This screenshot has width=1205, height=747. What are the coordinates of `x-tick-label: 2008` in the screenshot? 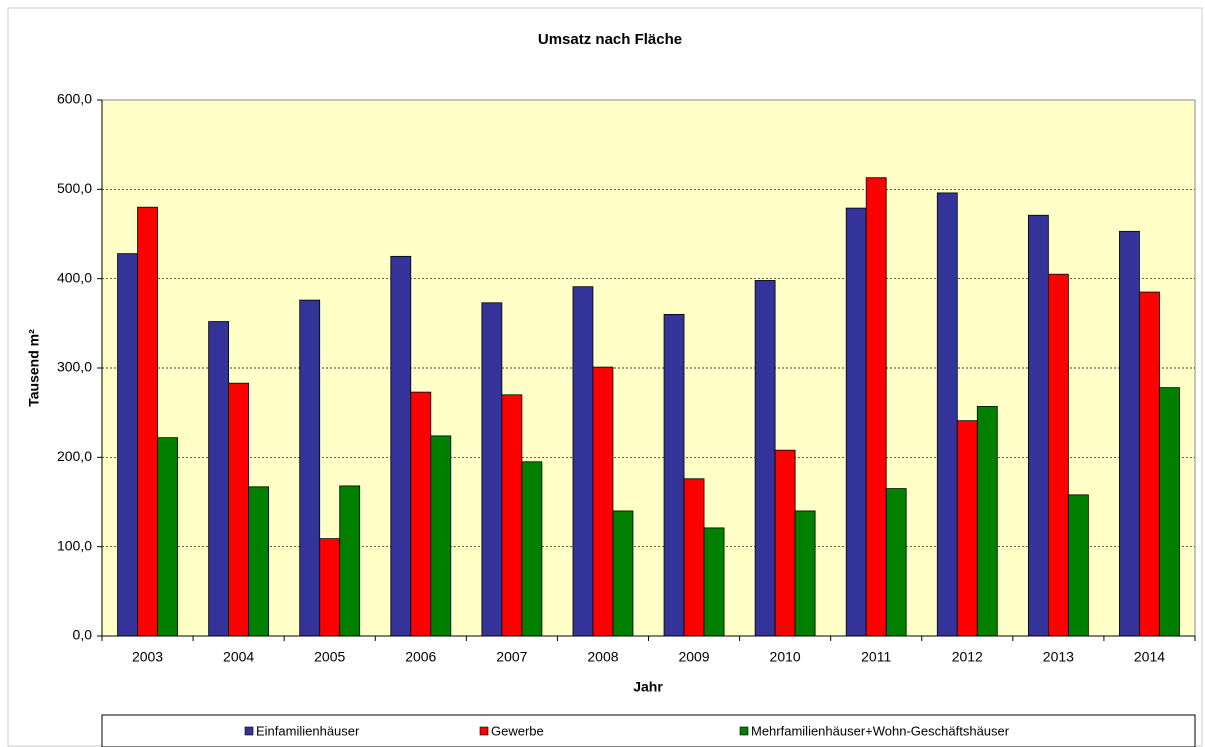 It's located at (602, 657).